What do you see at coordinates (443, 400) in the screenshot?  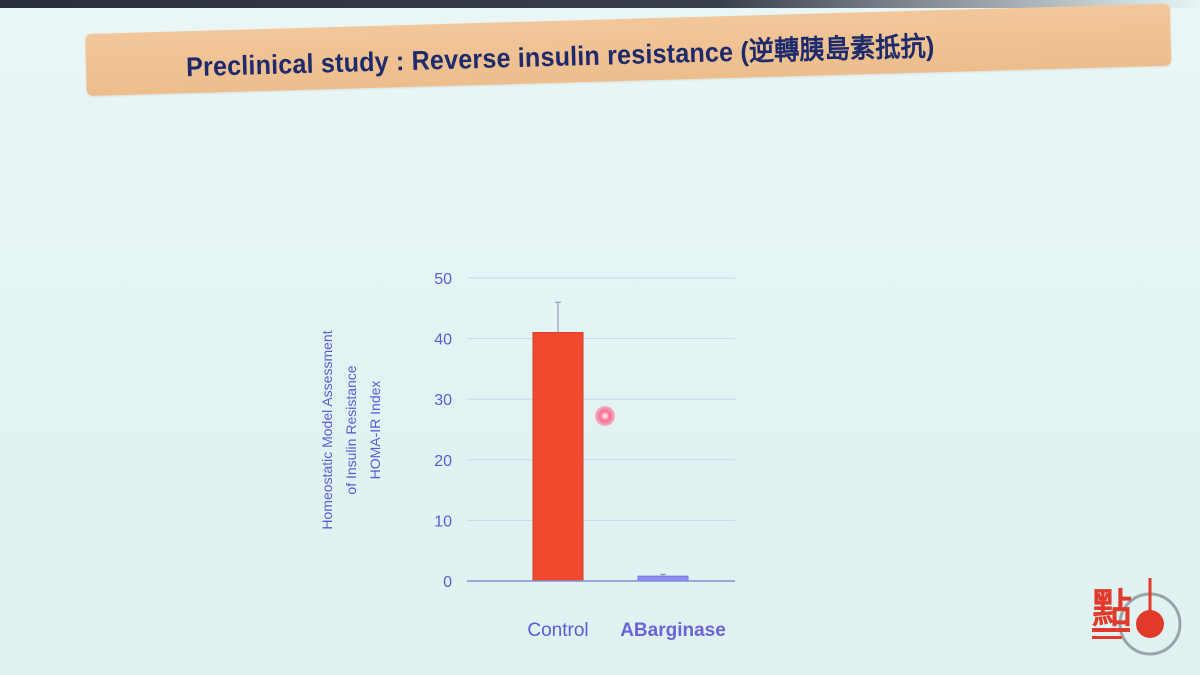 I see `y-tick-label: 30` at bounding box center [443, 400].